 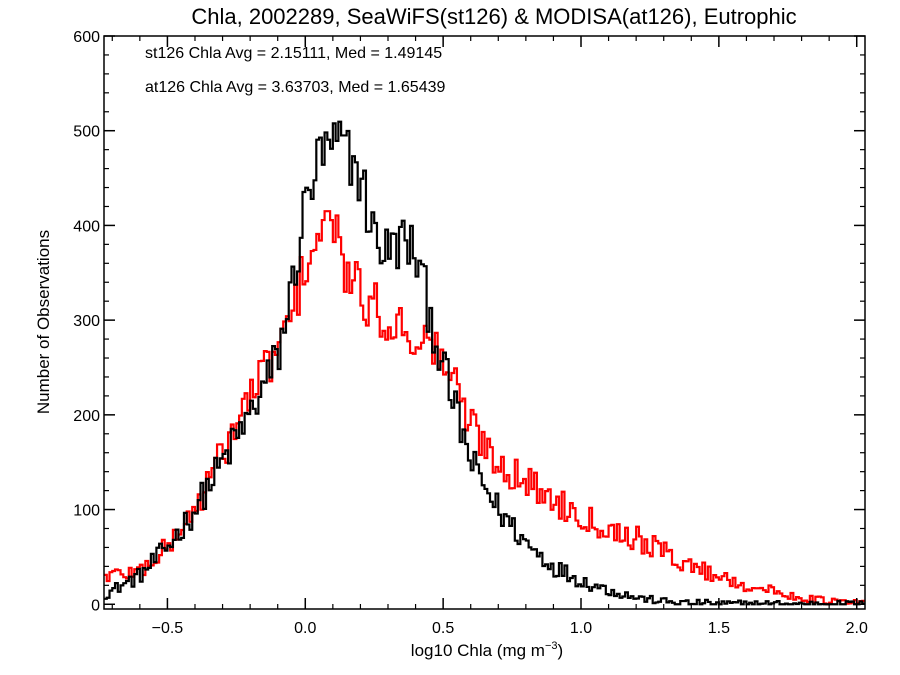 What do you see at coordinates (295, 87) in the screenshot?
I see `annotation-at126: at126 Chla Avg = 3.63703, Med = 1.65439` at bounding box center [295, 87].